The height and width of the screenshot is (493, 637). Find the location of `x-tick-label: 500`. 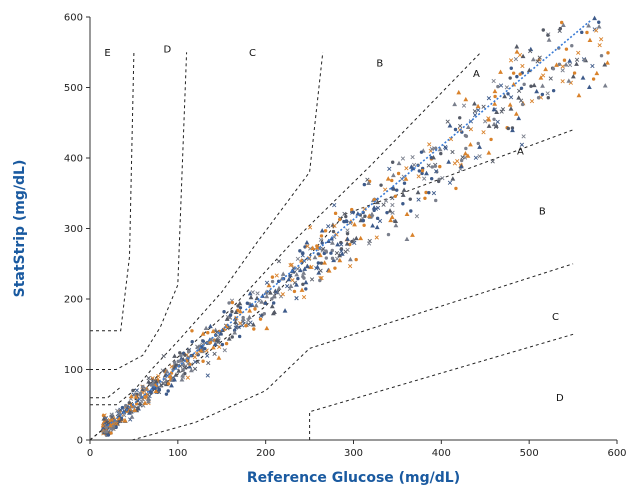

x-tick-label: 500 is located at coordinates (529, 453).